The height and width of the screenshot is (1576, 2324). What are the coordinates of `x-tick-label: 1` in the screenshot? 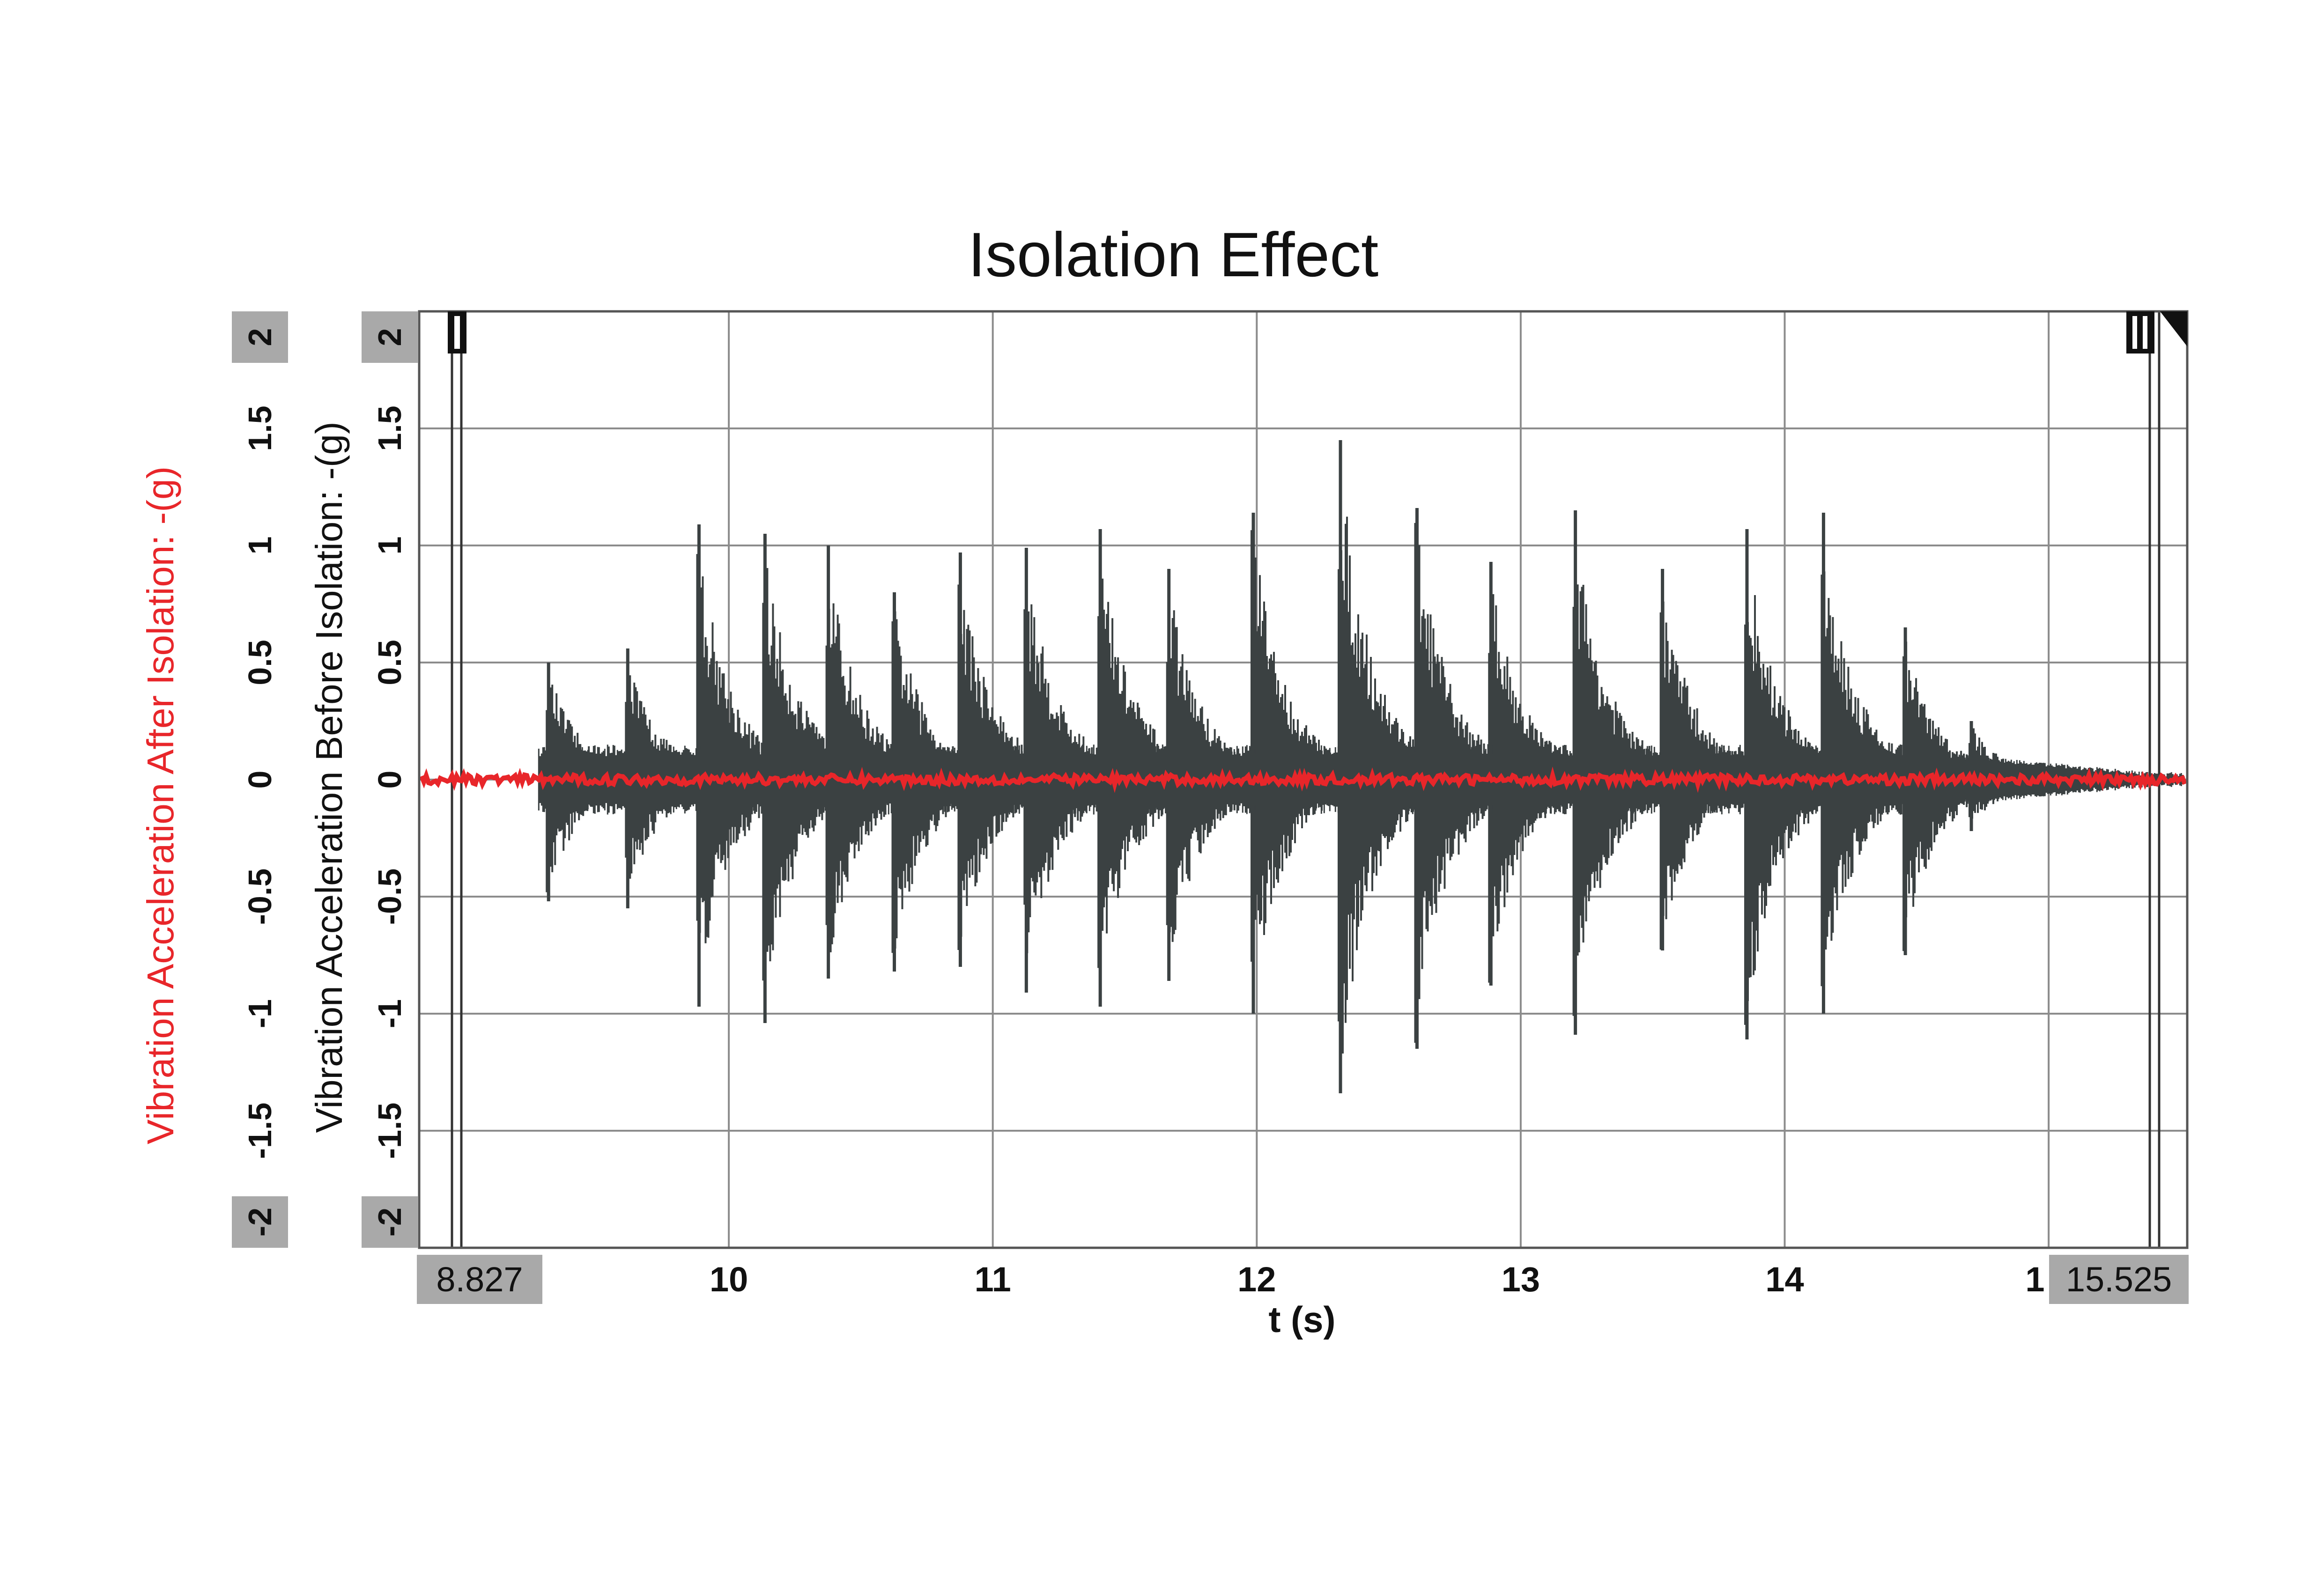 It's located at (2034, 1279).